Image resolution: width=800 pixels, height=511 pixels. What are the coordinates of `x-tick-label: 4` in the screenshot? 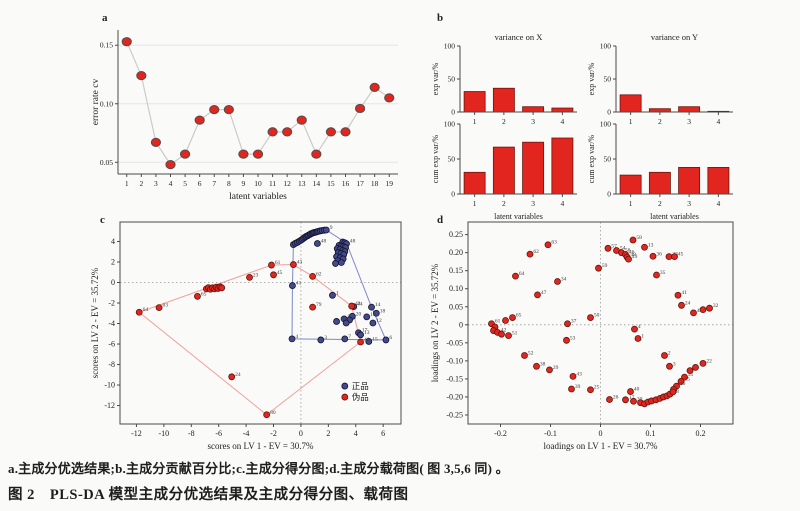 It's located at (719, 121).